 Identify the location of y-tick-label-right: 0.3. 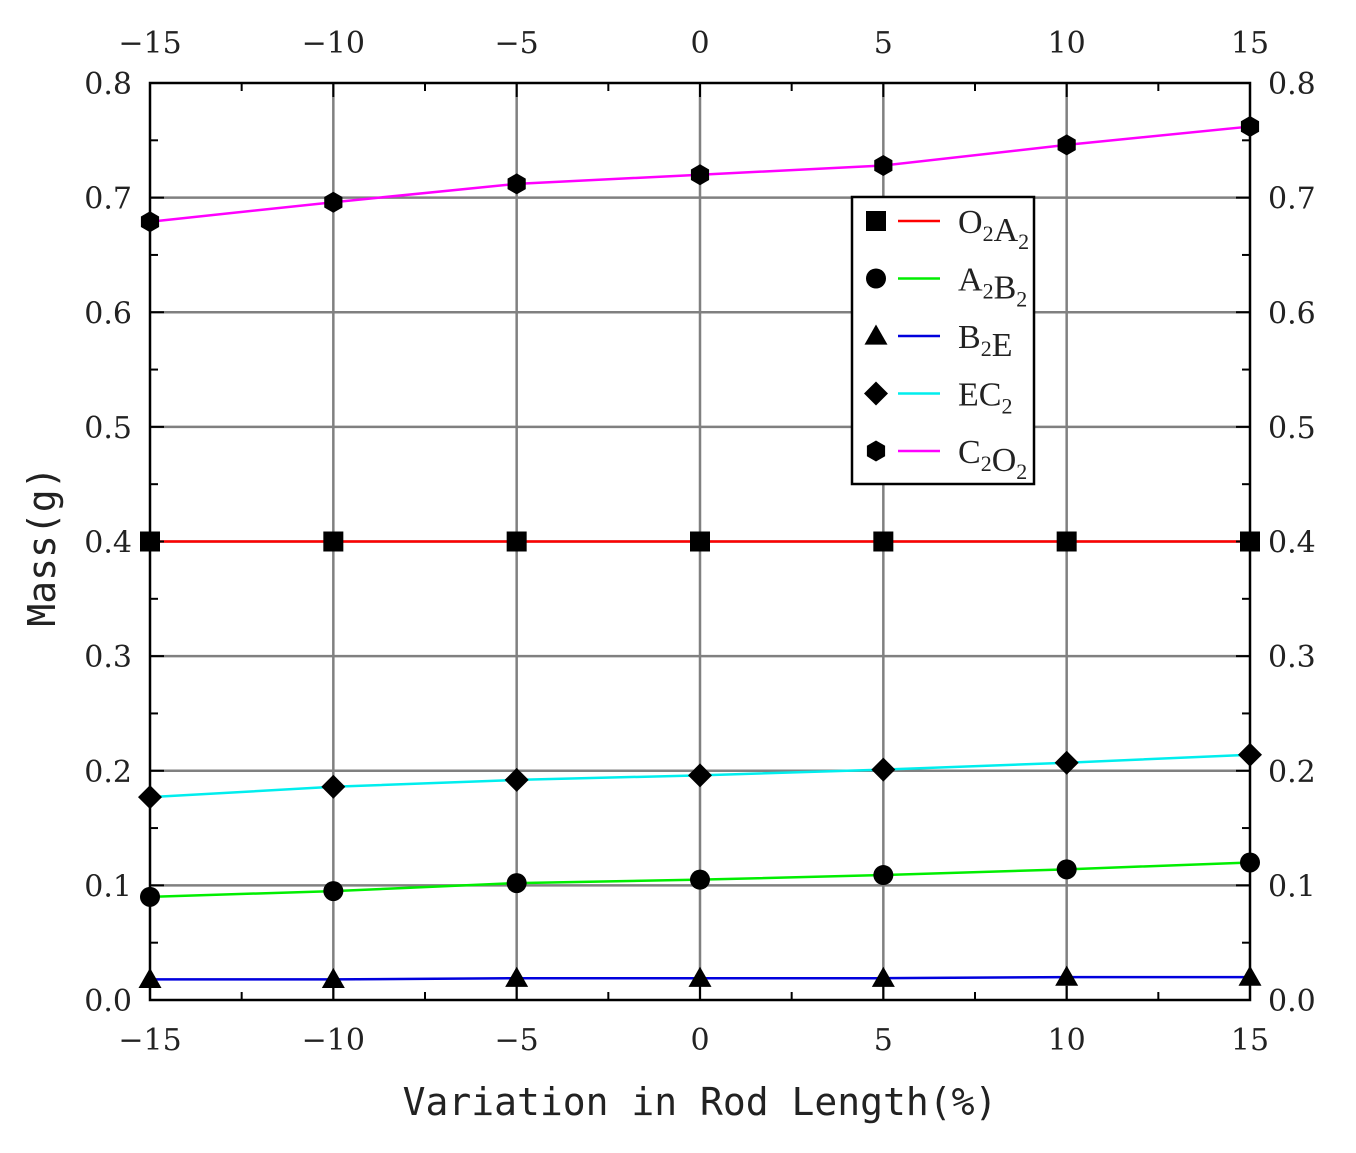
(1292, 657).